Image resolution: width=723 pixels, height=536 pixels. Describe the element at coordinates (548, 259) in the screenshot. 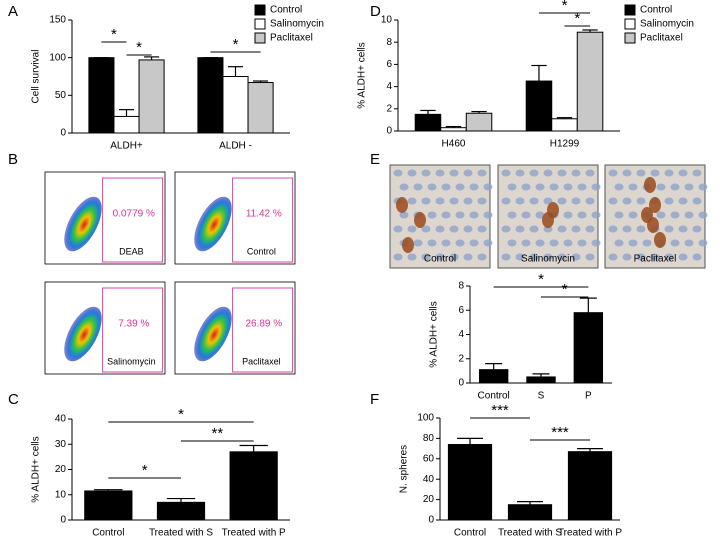

I see `micrograph-label: Salinomycin` at that location.